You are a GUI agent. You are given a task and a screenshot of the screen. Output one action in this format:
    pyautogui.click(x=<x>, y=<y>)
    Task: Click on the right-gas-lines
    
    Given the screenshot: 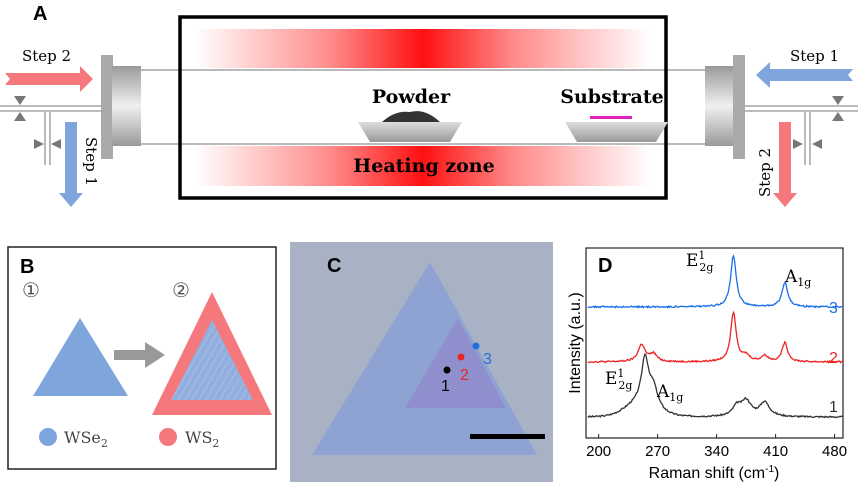 What is the action you would take?
    pyautogui.click(x=801, y=135)
    